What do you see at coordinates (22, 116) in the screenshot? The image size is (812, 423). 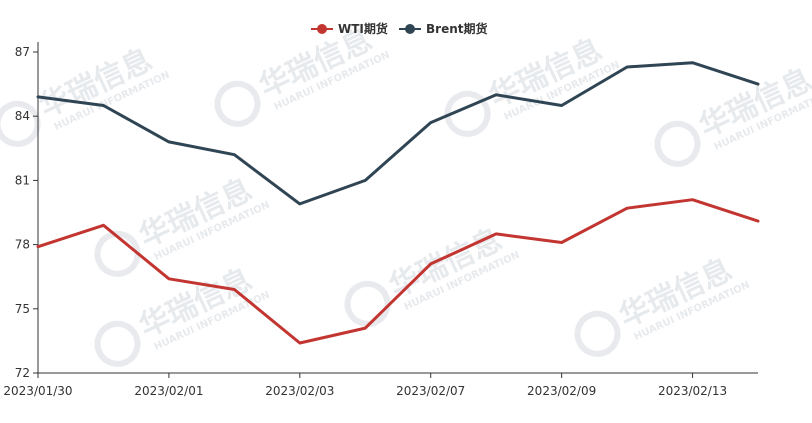 I see `y-tick-label: 84` at bounding box center [22, 116].